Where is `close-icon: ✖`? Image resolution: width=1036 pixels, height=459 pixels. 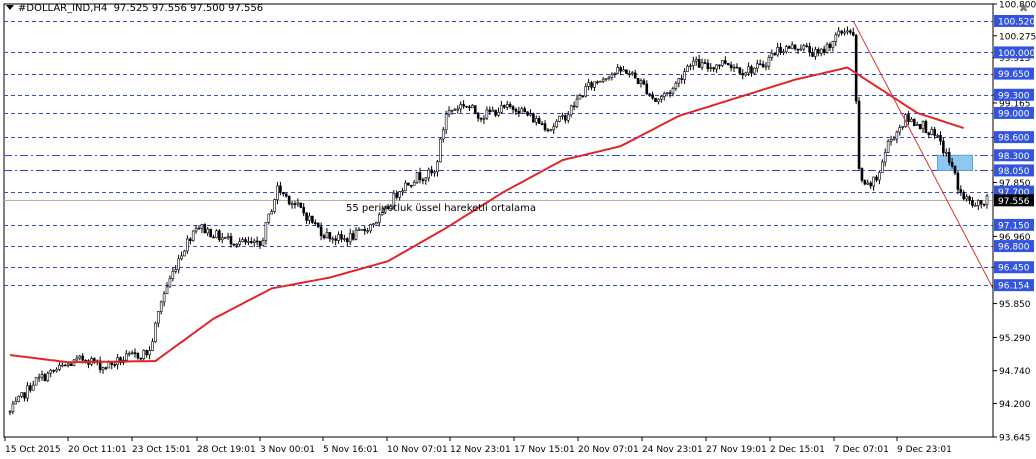 close-icon: ✖ is located at coordinates (1024, 8).